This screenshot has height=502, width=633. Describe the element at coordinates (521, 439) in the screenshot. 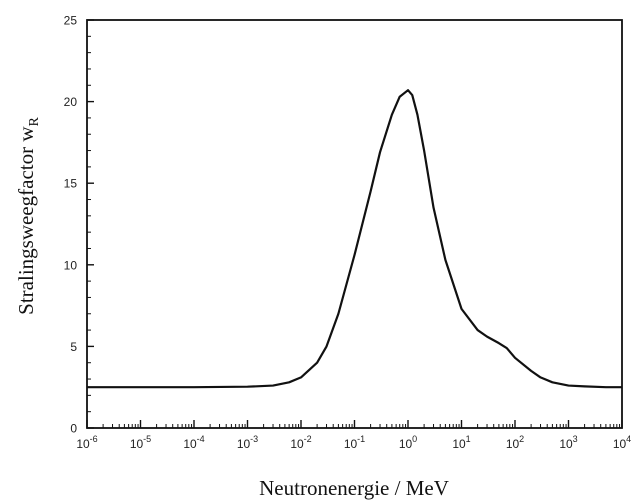

I see `x-tick-label-exponent: 2` at that location.